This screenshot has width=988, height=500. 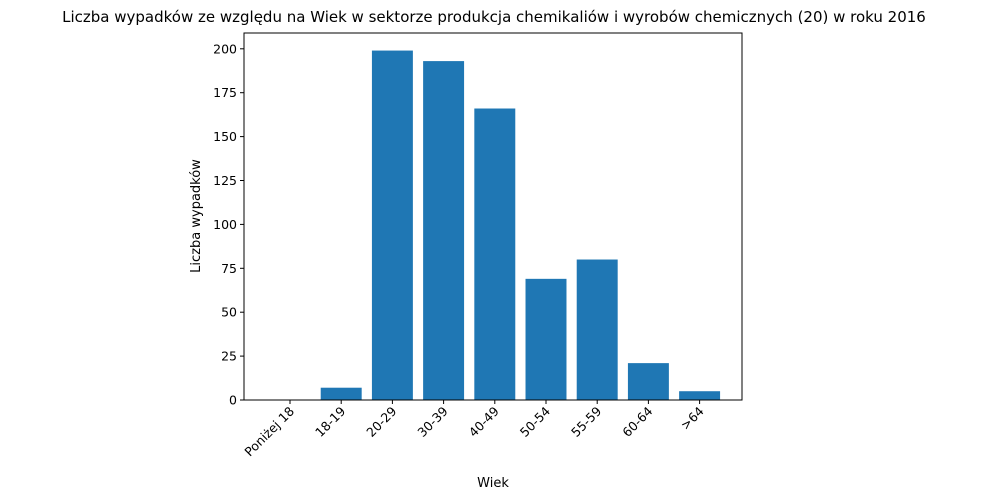 What do you see at coordinates (225, 224) in the screenshot?
I see `y-tick-label: 100` at bounding box center [225, 224].